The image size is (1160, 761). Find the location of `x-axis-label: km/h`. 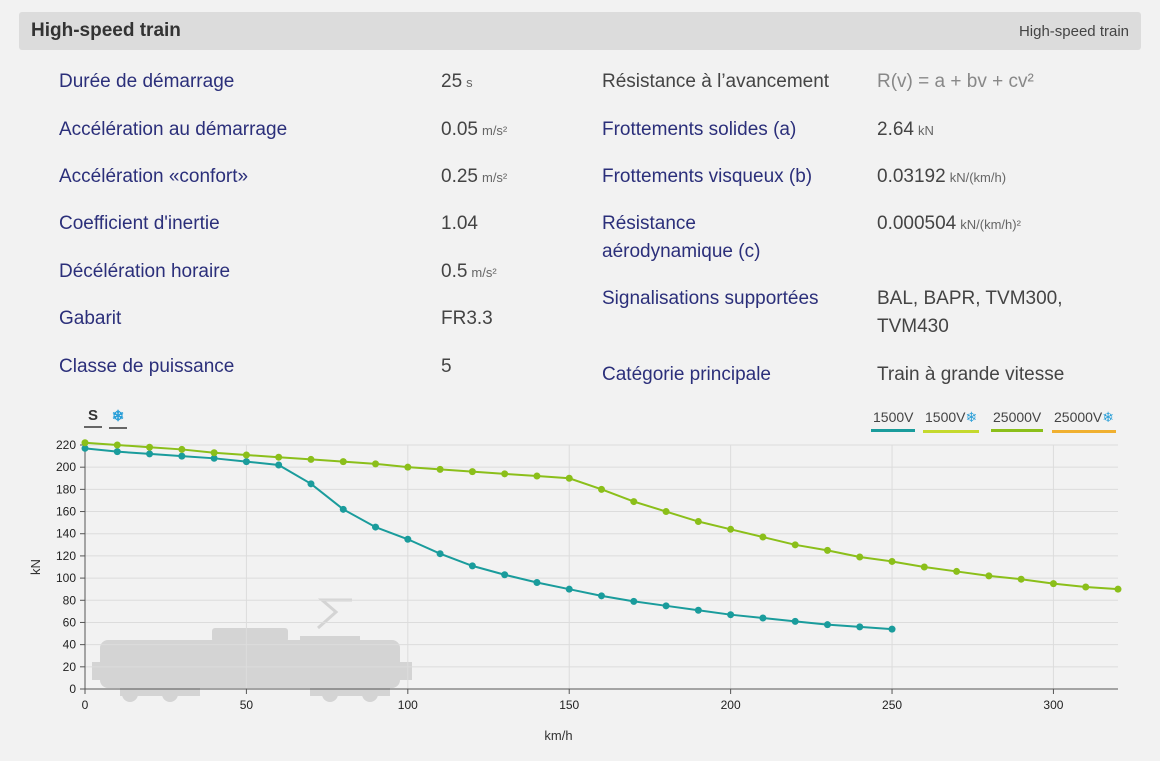

x-axis-label: km/h is located at coordinates (558, 735).